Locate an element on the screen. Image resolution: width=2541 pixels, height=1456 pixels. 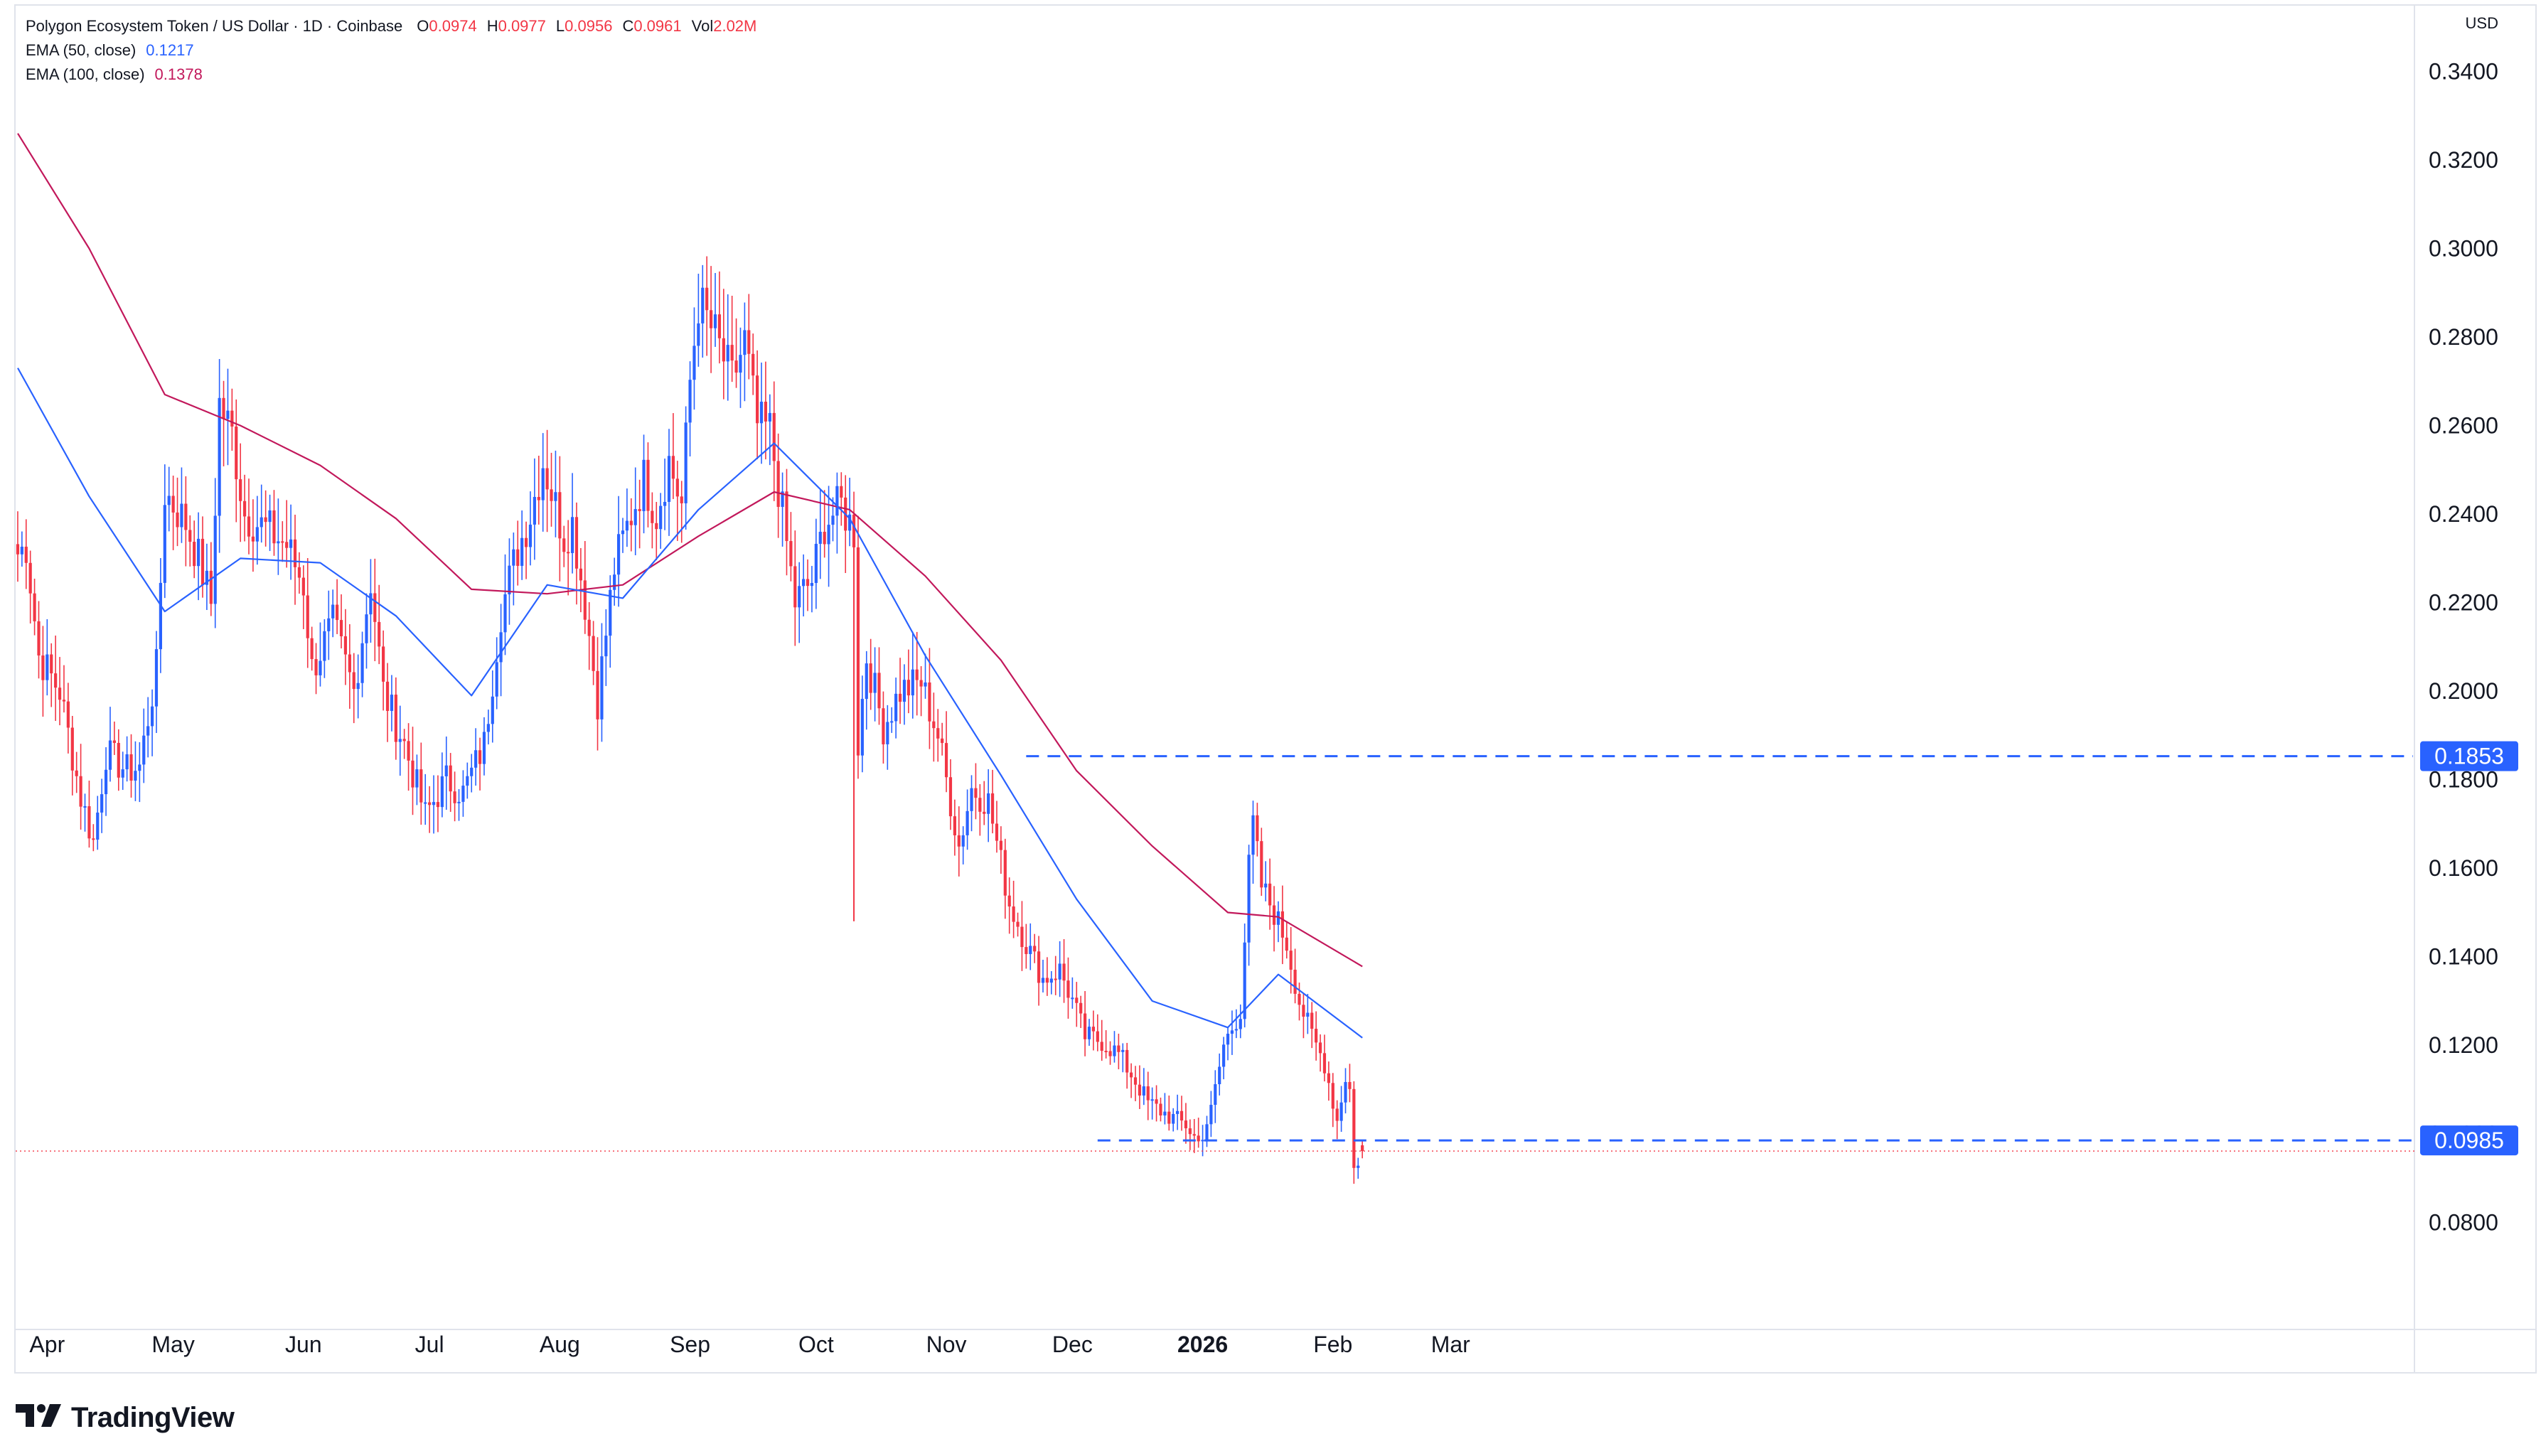
ema100-legend-row: EMA (100, close) 0.1378 is located at coordinates (391, 75).